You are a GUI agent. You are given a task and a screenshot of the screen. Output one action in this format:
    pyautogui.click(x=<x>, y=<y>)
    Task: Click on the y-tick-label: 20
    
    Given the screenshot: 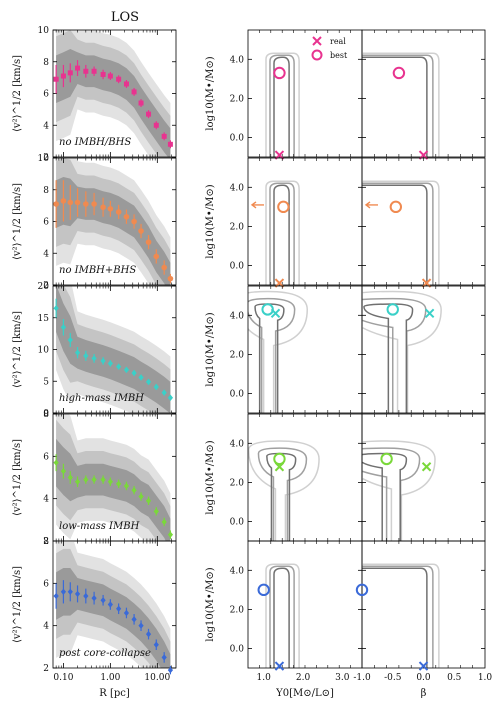 What is the action you would take?
    pyautogui.click(x=44, y=287)
    